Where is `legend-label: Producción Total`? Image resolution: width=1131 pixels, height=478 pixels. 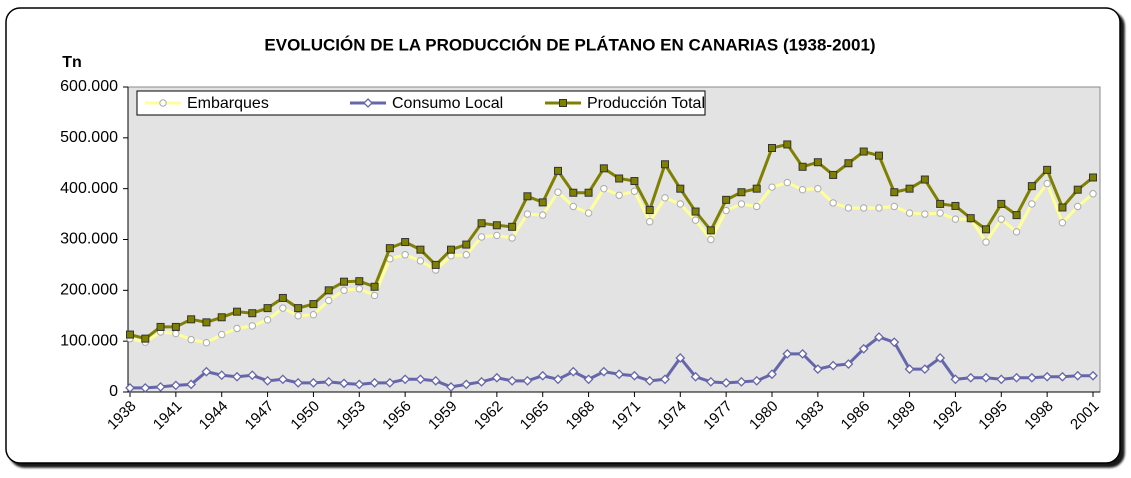 legend-label: Producción Total is located at coordinates (646, 103).